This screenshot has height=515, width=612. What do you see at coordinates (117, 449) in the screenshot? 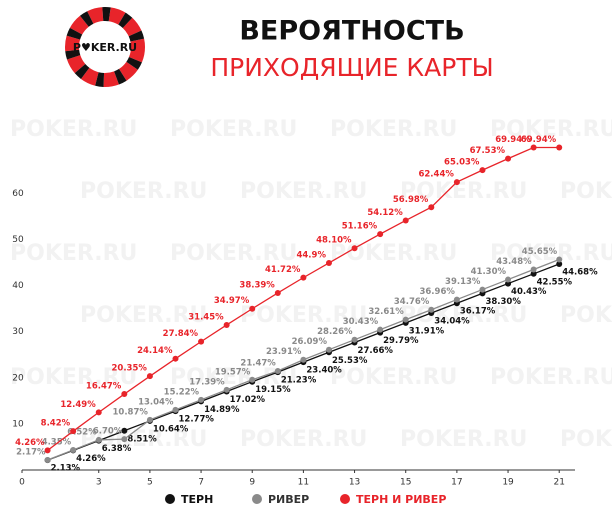
I see `data-label: 6.38%` at bounding box center [117, 449].